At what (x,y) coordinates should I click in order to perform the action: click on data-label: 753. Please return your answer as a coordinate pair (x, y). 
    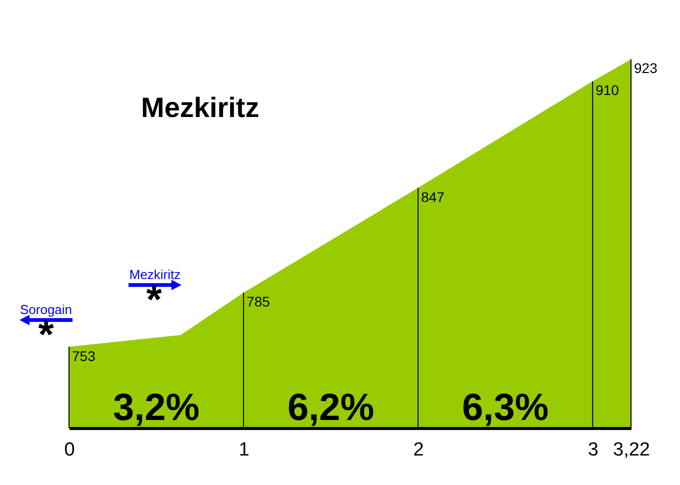
    Looking at the image, I should click on (84, 356).